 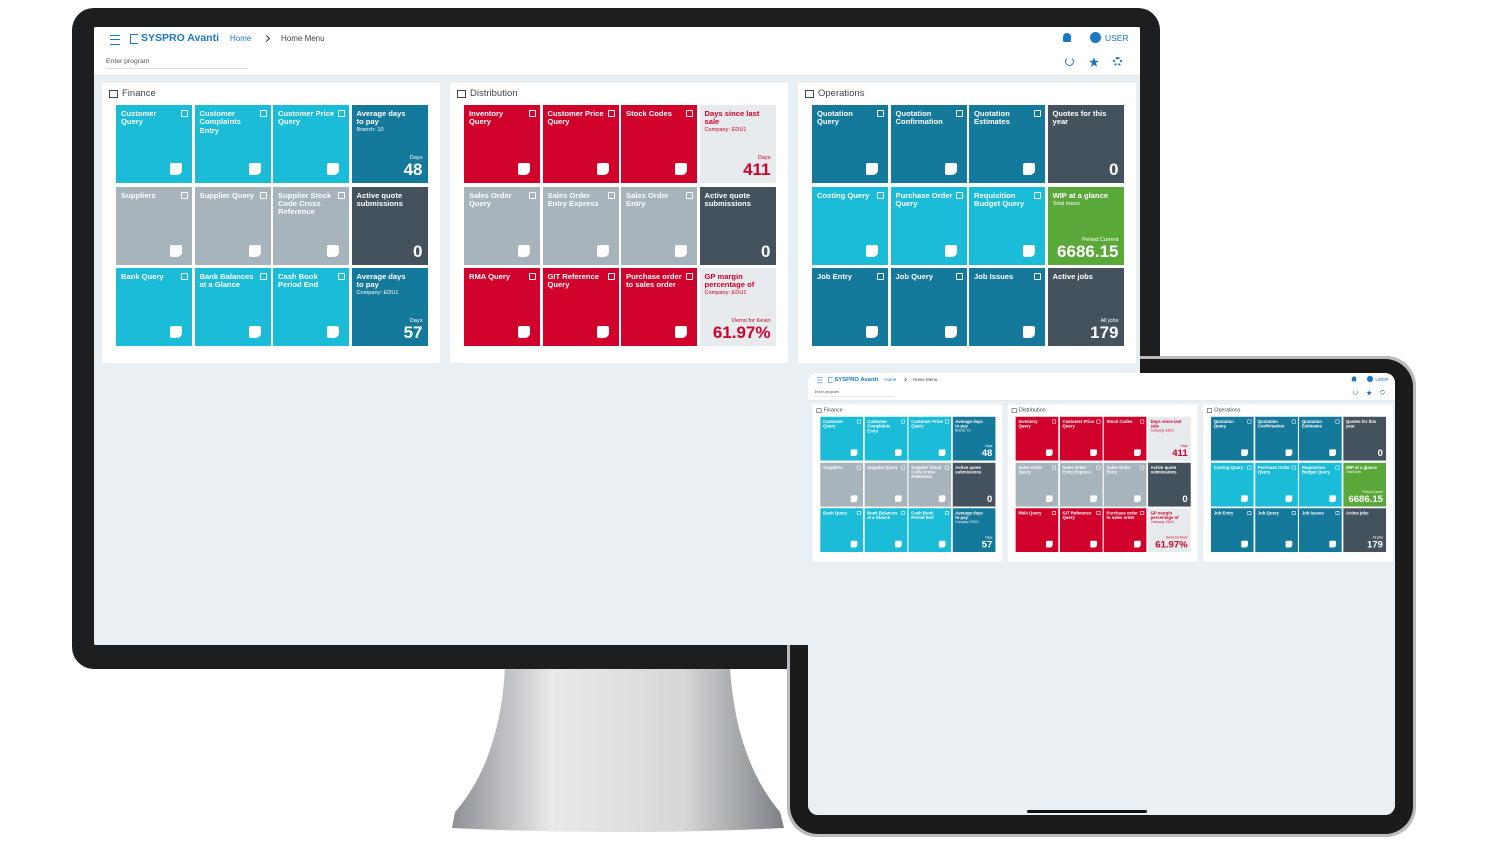 I want to click on tile-open-icon, so click(x=880, y=113).